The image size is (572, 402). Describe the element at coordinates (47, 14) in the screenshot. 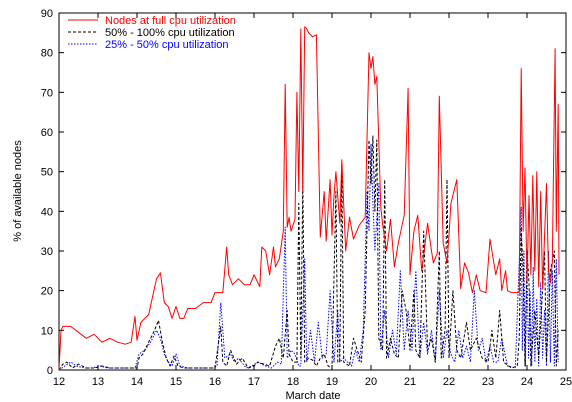

I see `y-tick-label: 90` at that location.